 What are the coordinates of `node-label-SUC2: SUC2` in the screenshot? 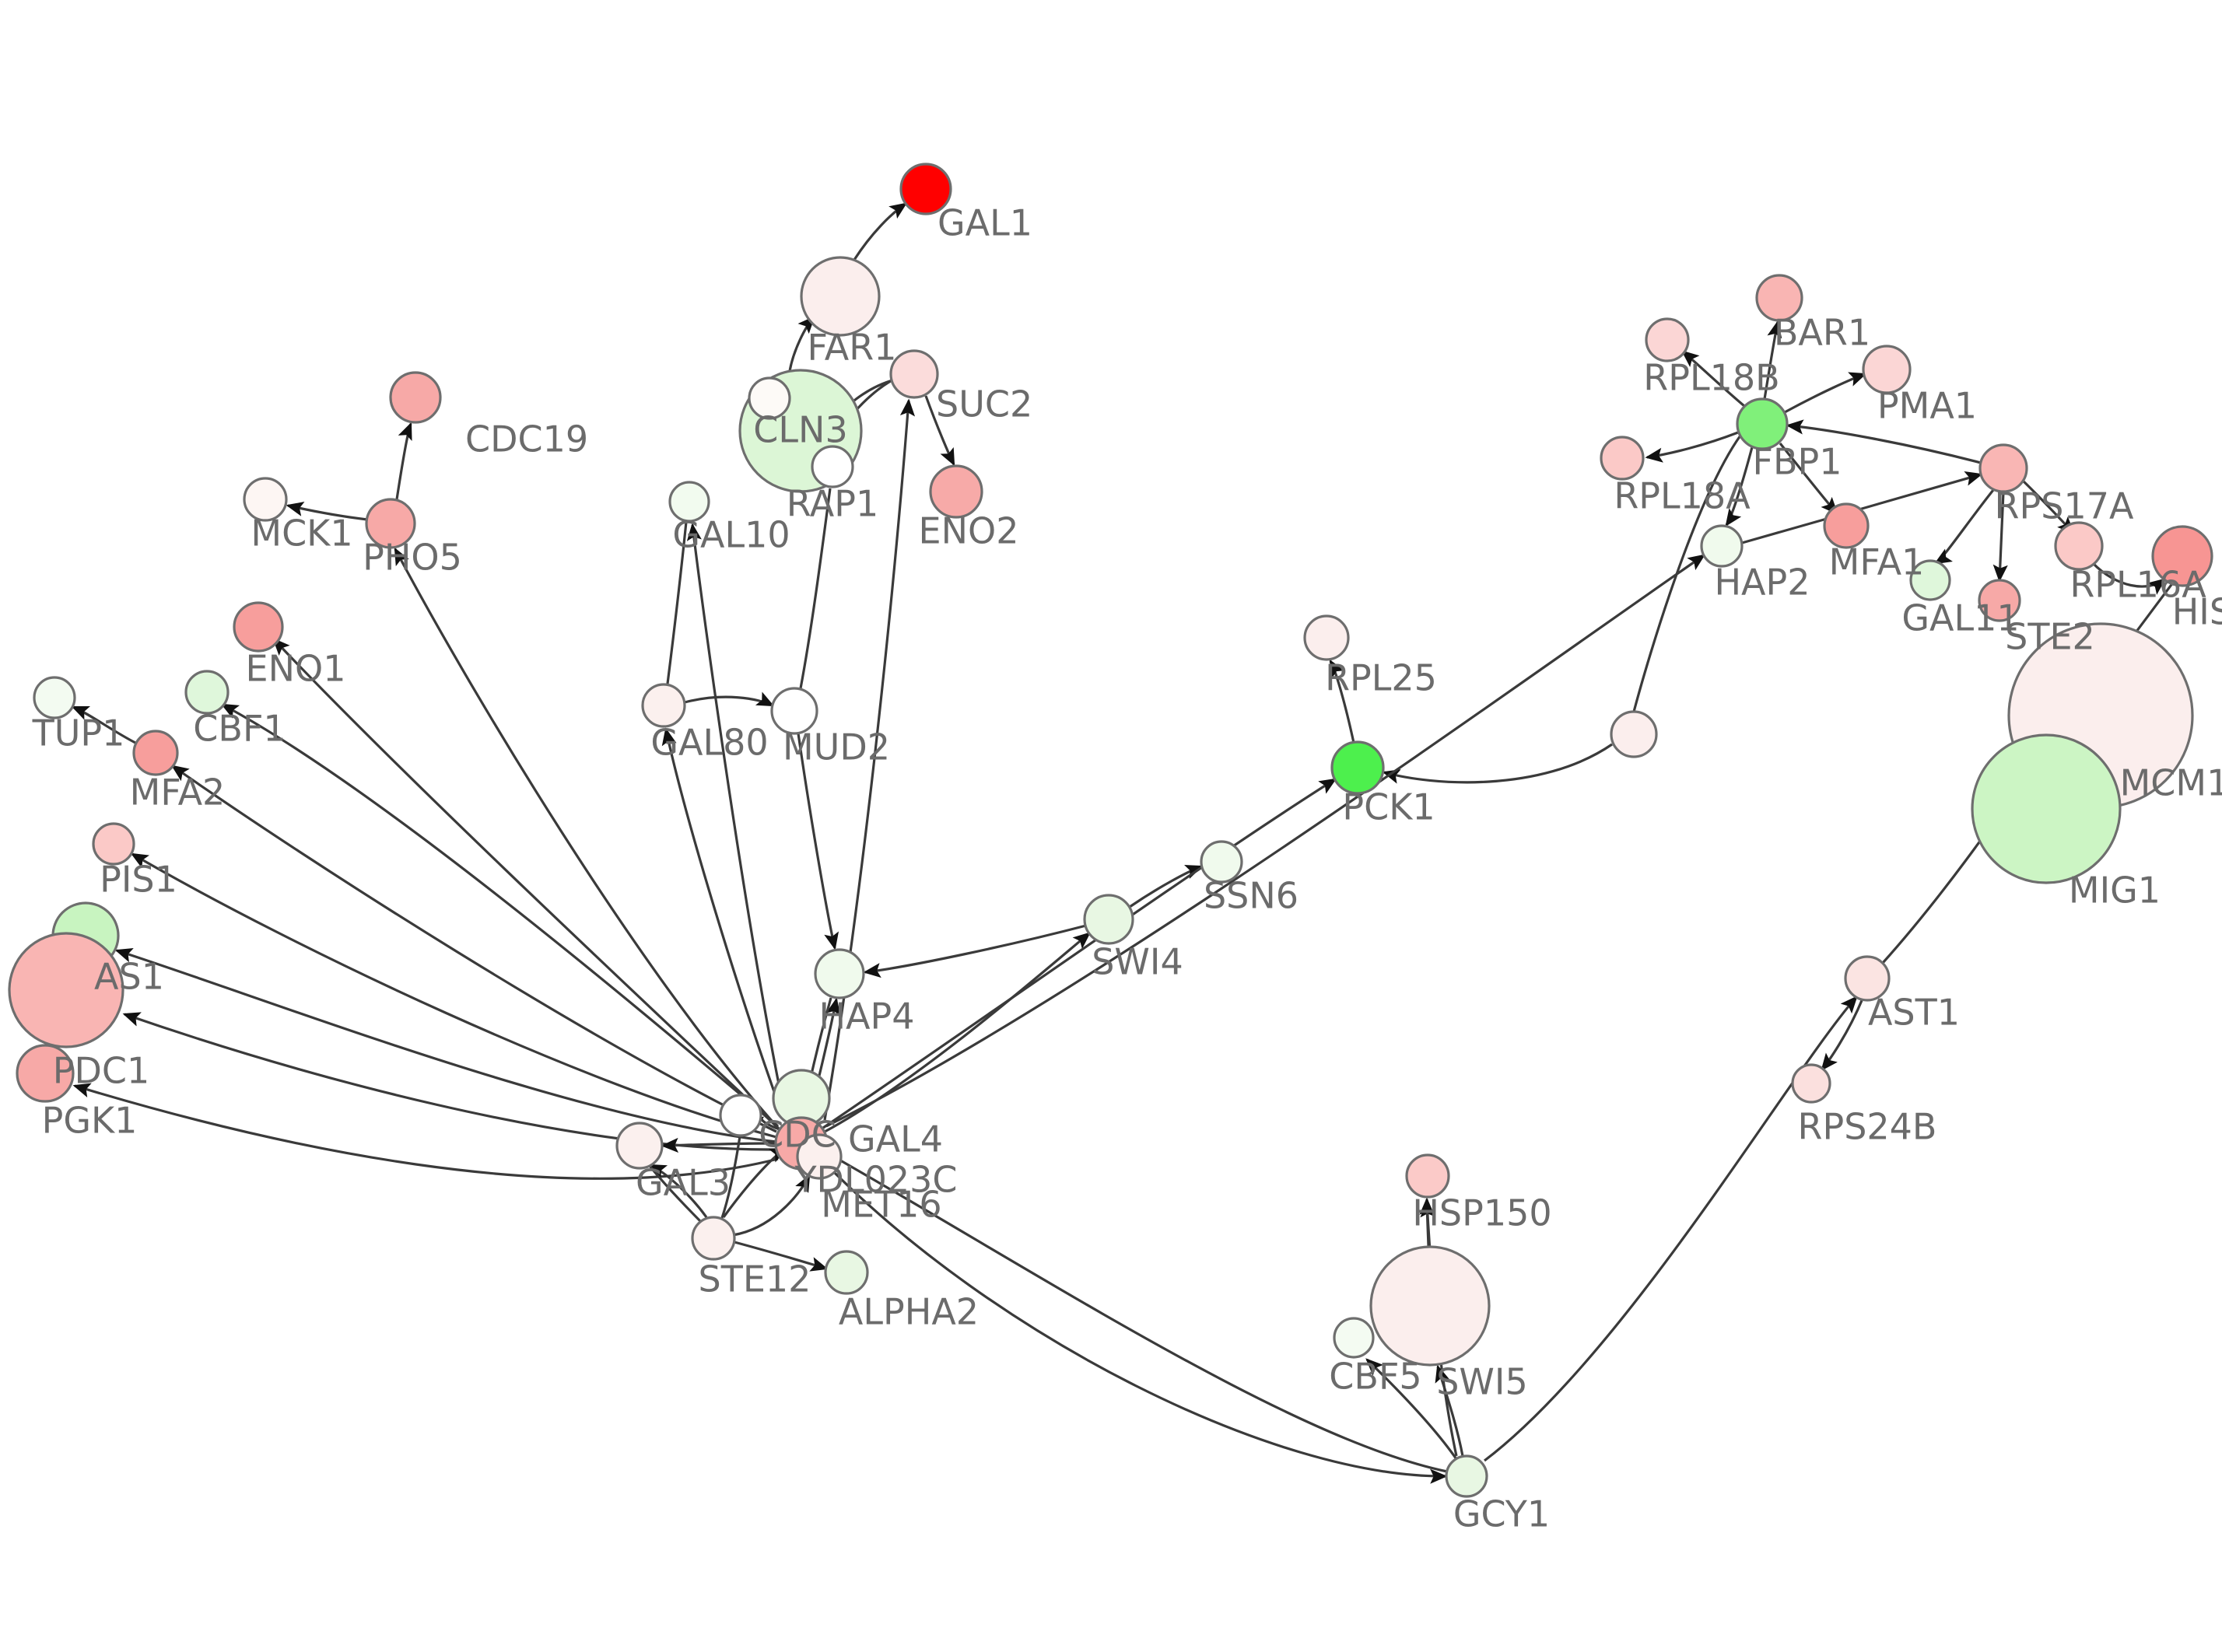 It's located at (984, 404).